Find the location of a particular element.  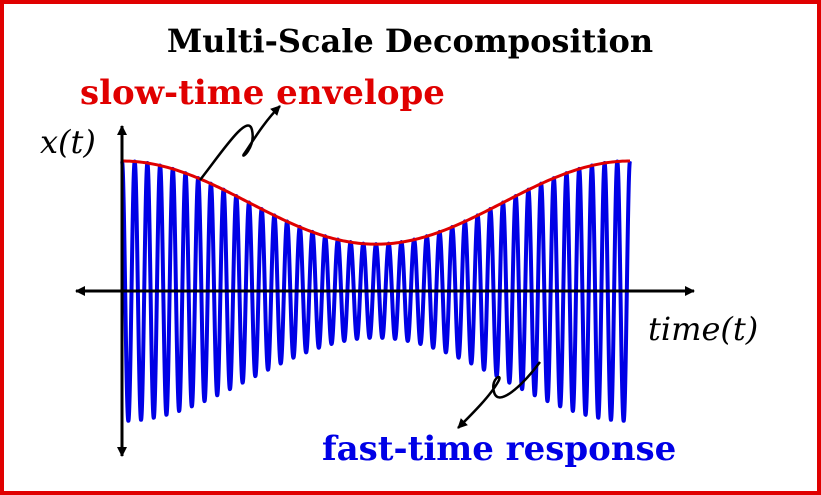

response-pointer-arrow is located at coordinates (499, 395).